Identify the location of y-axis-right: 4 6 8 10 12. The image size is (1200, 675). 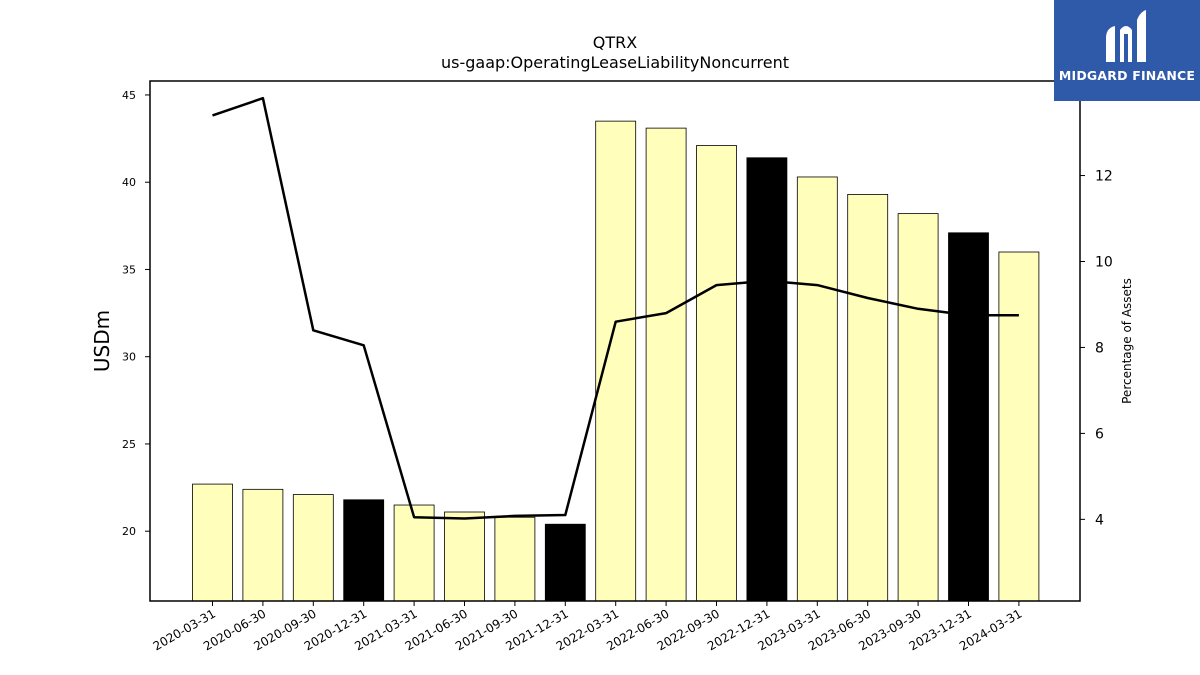
(1096, 348).